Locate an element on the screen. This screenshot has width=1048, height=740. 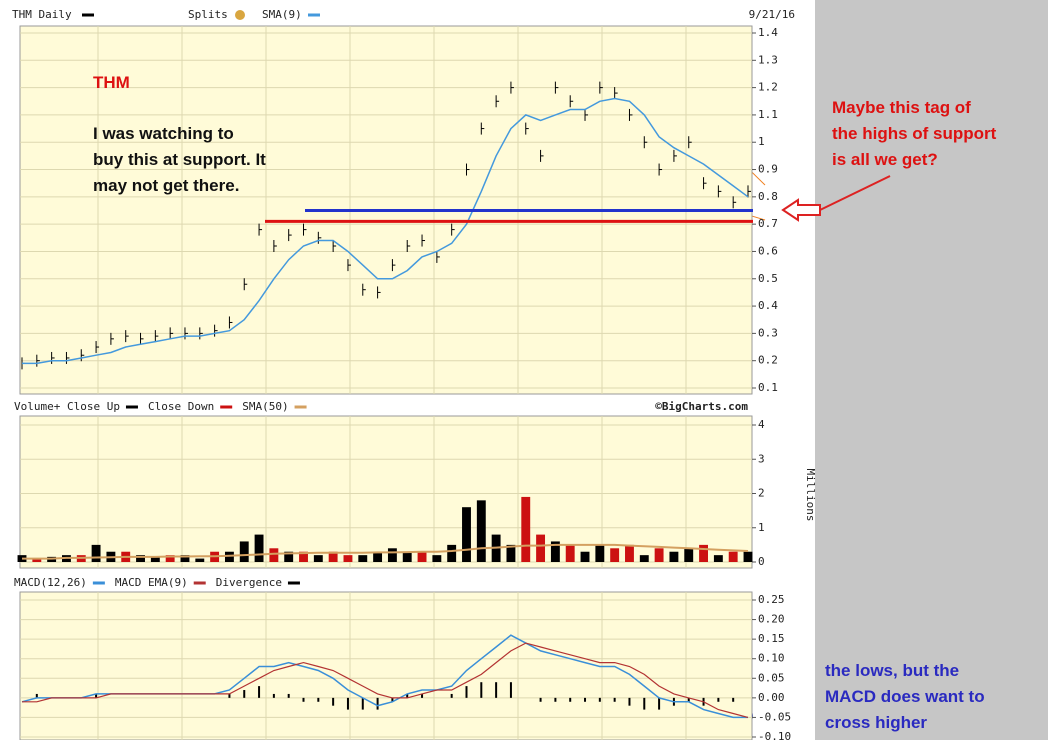
chart-date: 9/21/16 is located at coordinates (772, 14).